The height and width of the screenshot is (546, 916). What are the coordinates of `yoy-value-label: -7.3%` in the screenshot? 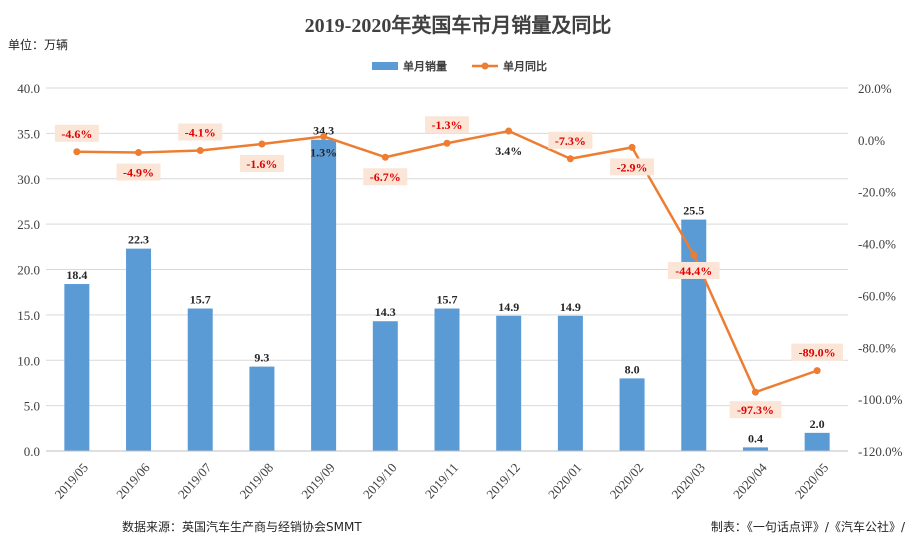 It's located at (570, 141).